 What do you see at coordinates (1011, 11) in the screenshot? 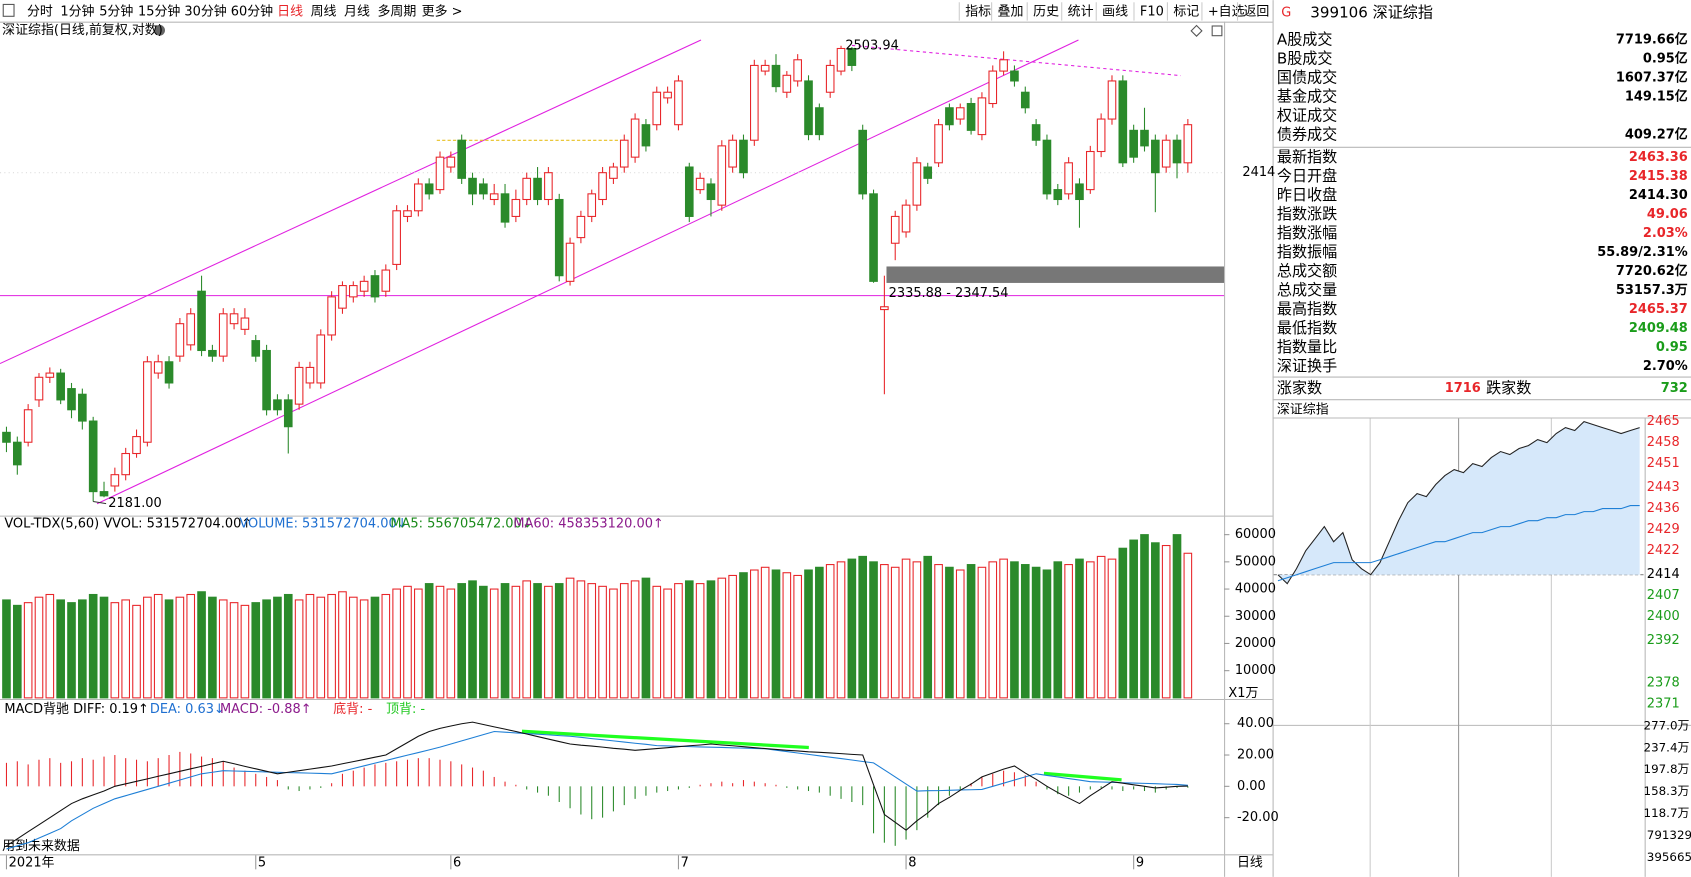
I see `toolbar-button: 叠加` at bounding box center [1011, 11].